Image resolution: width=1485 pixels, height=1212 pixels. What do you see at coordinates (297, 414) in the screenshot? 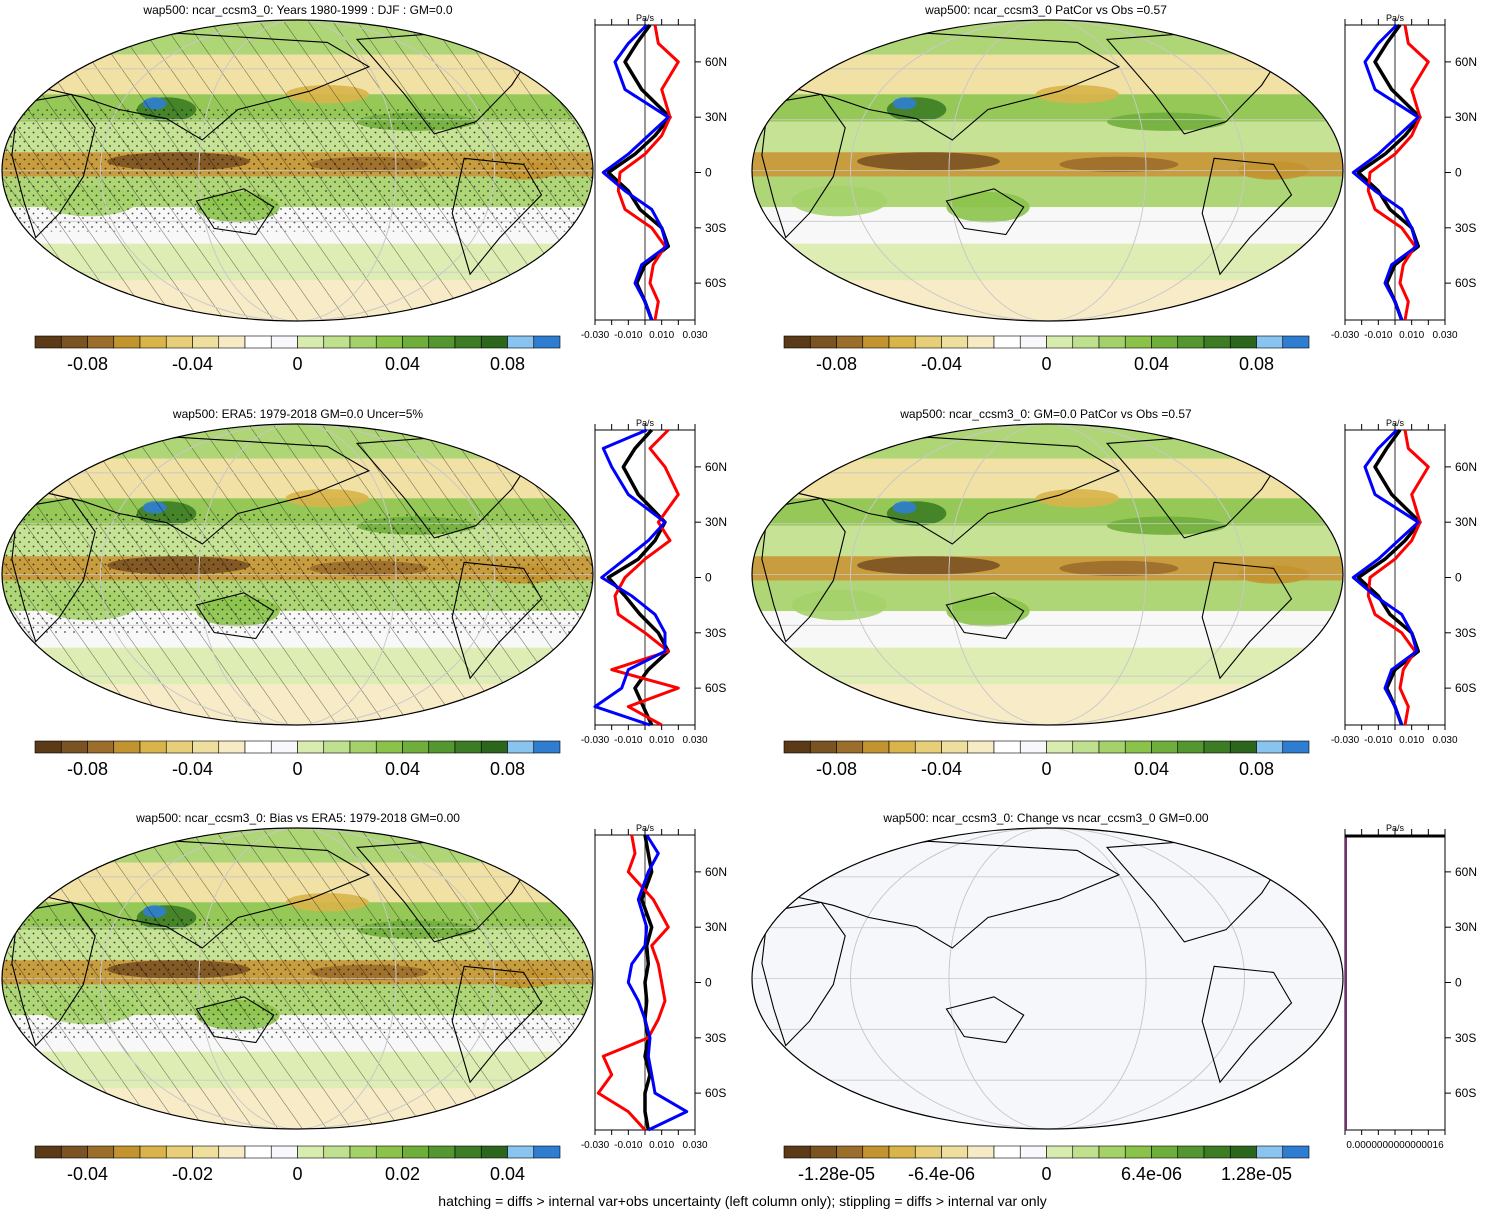
I see `panel-title: wap500: ERA5: 1979-2018 GM=0.0 Uncer=5%` at bounding box center [297, 414].